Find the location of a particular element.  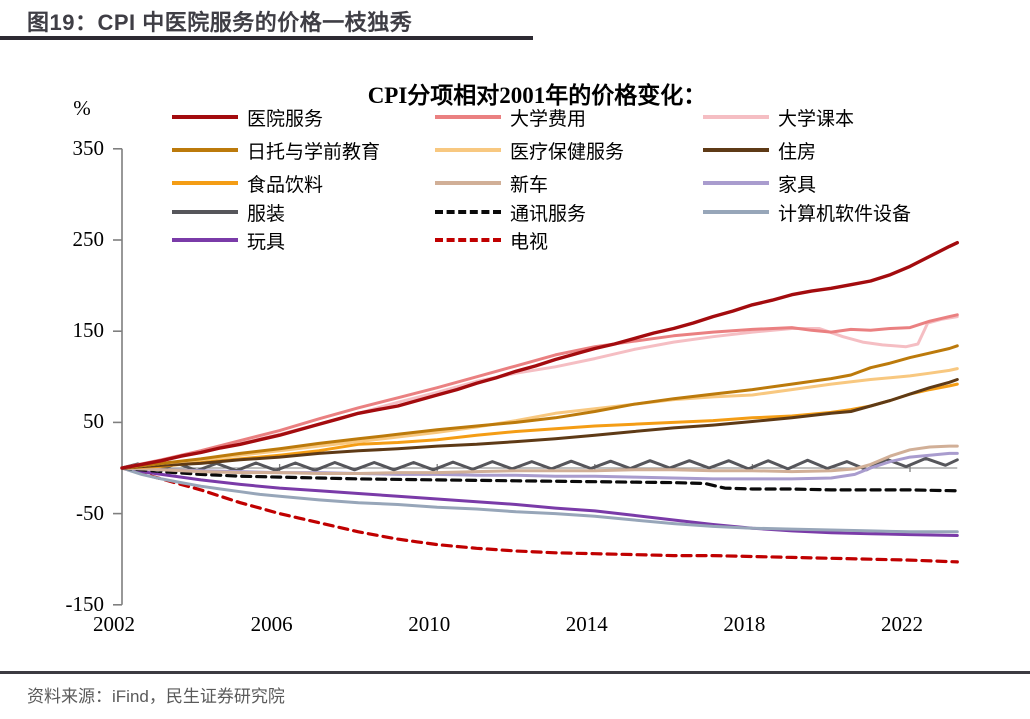

title-underline is located at coordinates (266, 38).